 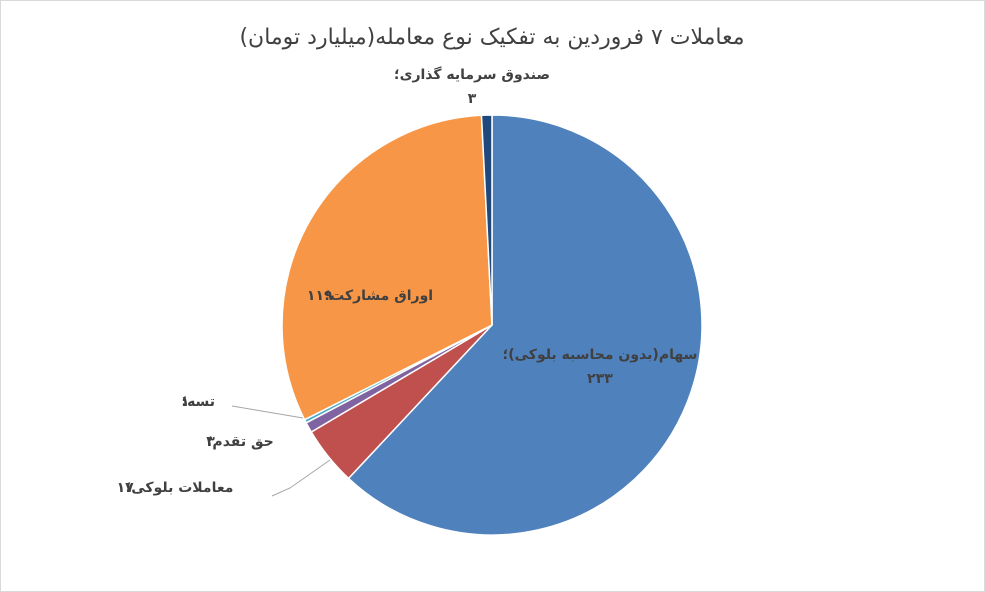 What do you see at coordinates (185, 402) in the screenshot?
I see `value-label: ۱` at bounding box center [185, 402].